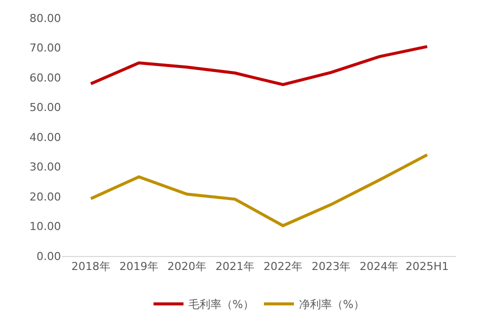  Describe the element at coordinates (45, 48) in the screenshot. I see `y-tick-label: 70.00` at that location.